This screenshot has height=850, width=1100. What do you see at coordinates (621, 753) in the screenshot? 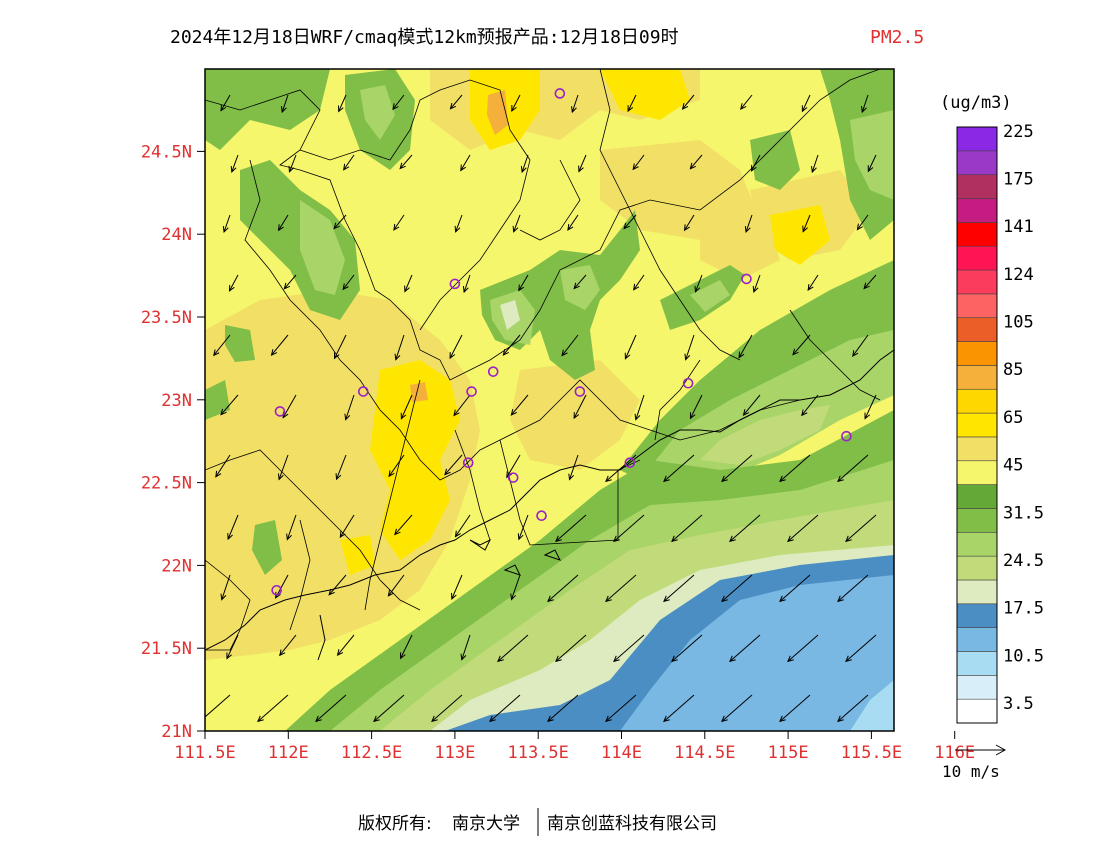
I see `x-tick-label: 114E` at bounding box center [621, 753].